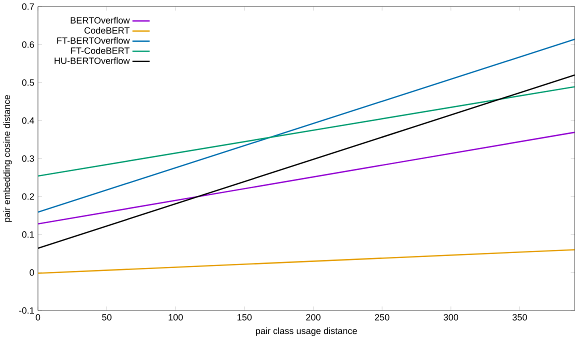 The height and width of the screenshot is (339, 575). I want to click on x-tick-label: 350, so click(519, 317).